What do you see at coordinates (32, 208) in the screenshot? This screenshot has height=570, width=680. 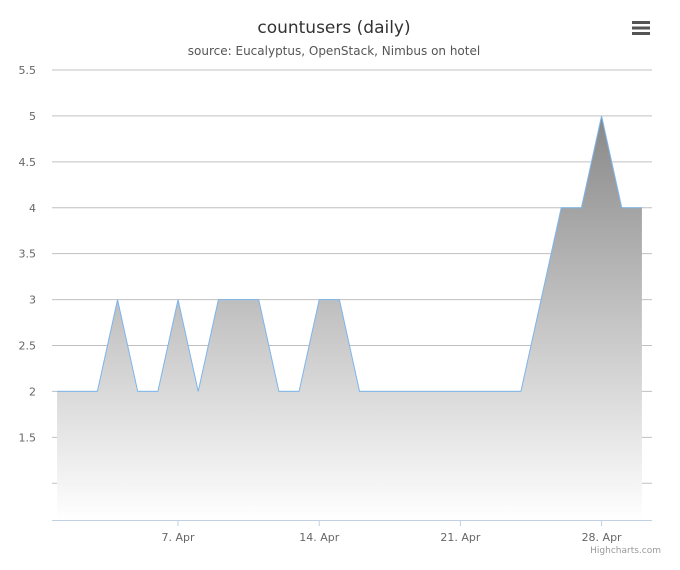 I see `y-tick-label: 4` at bounding box center [32, 208].